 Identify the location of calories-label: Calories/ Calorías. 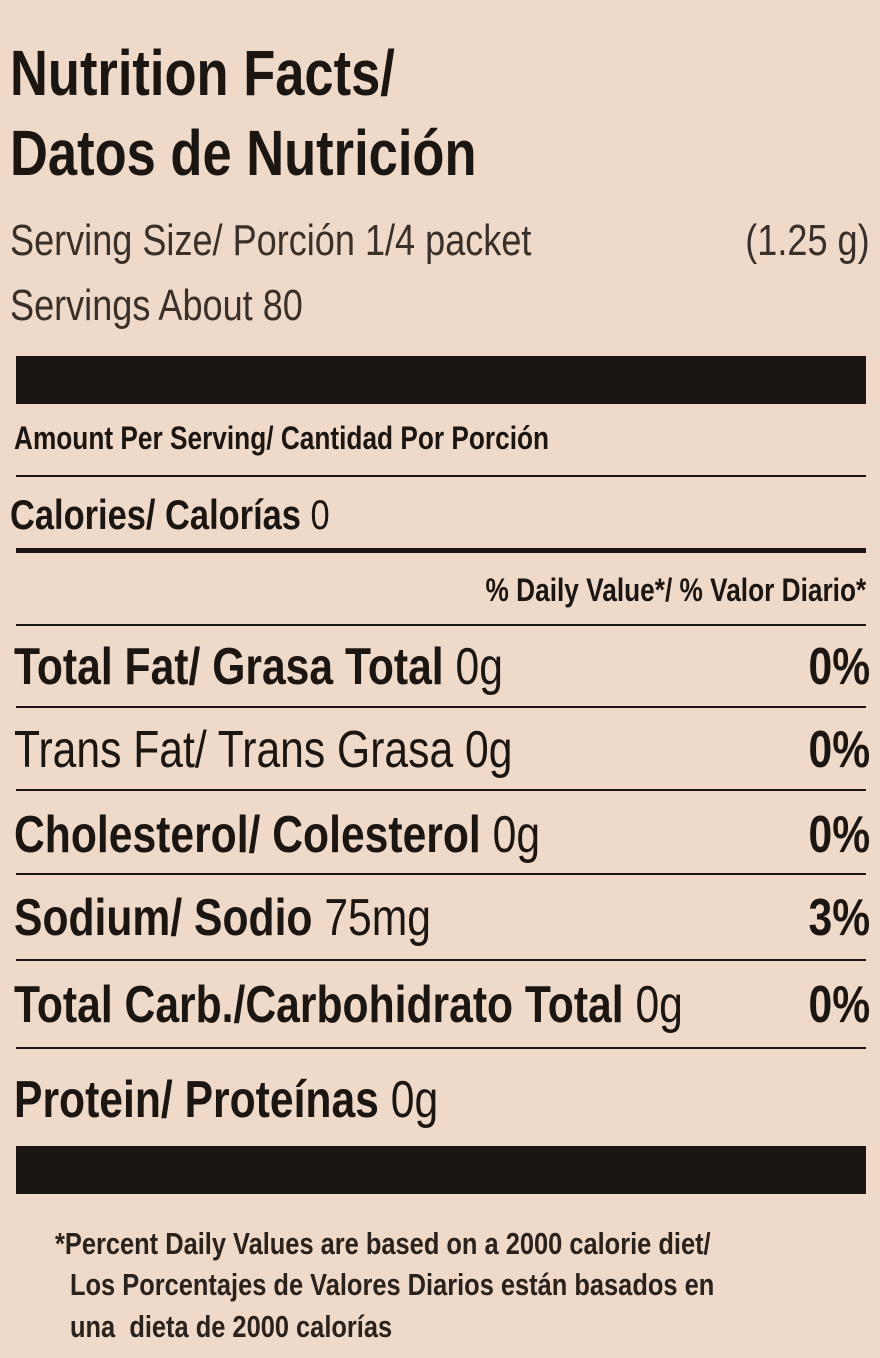
(155, 514).